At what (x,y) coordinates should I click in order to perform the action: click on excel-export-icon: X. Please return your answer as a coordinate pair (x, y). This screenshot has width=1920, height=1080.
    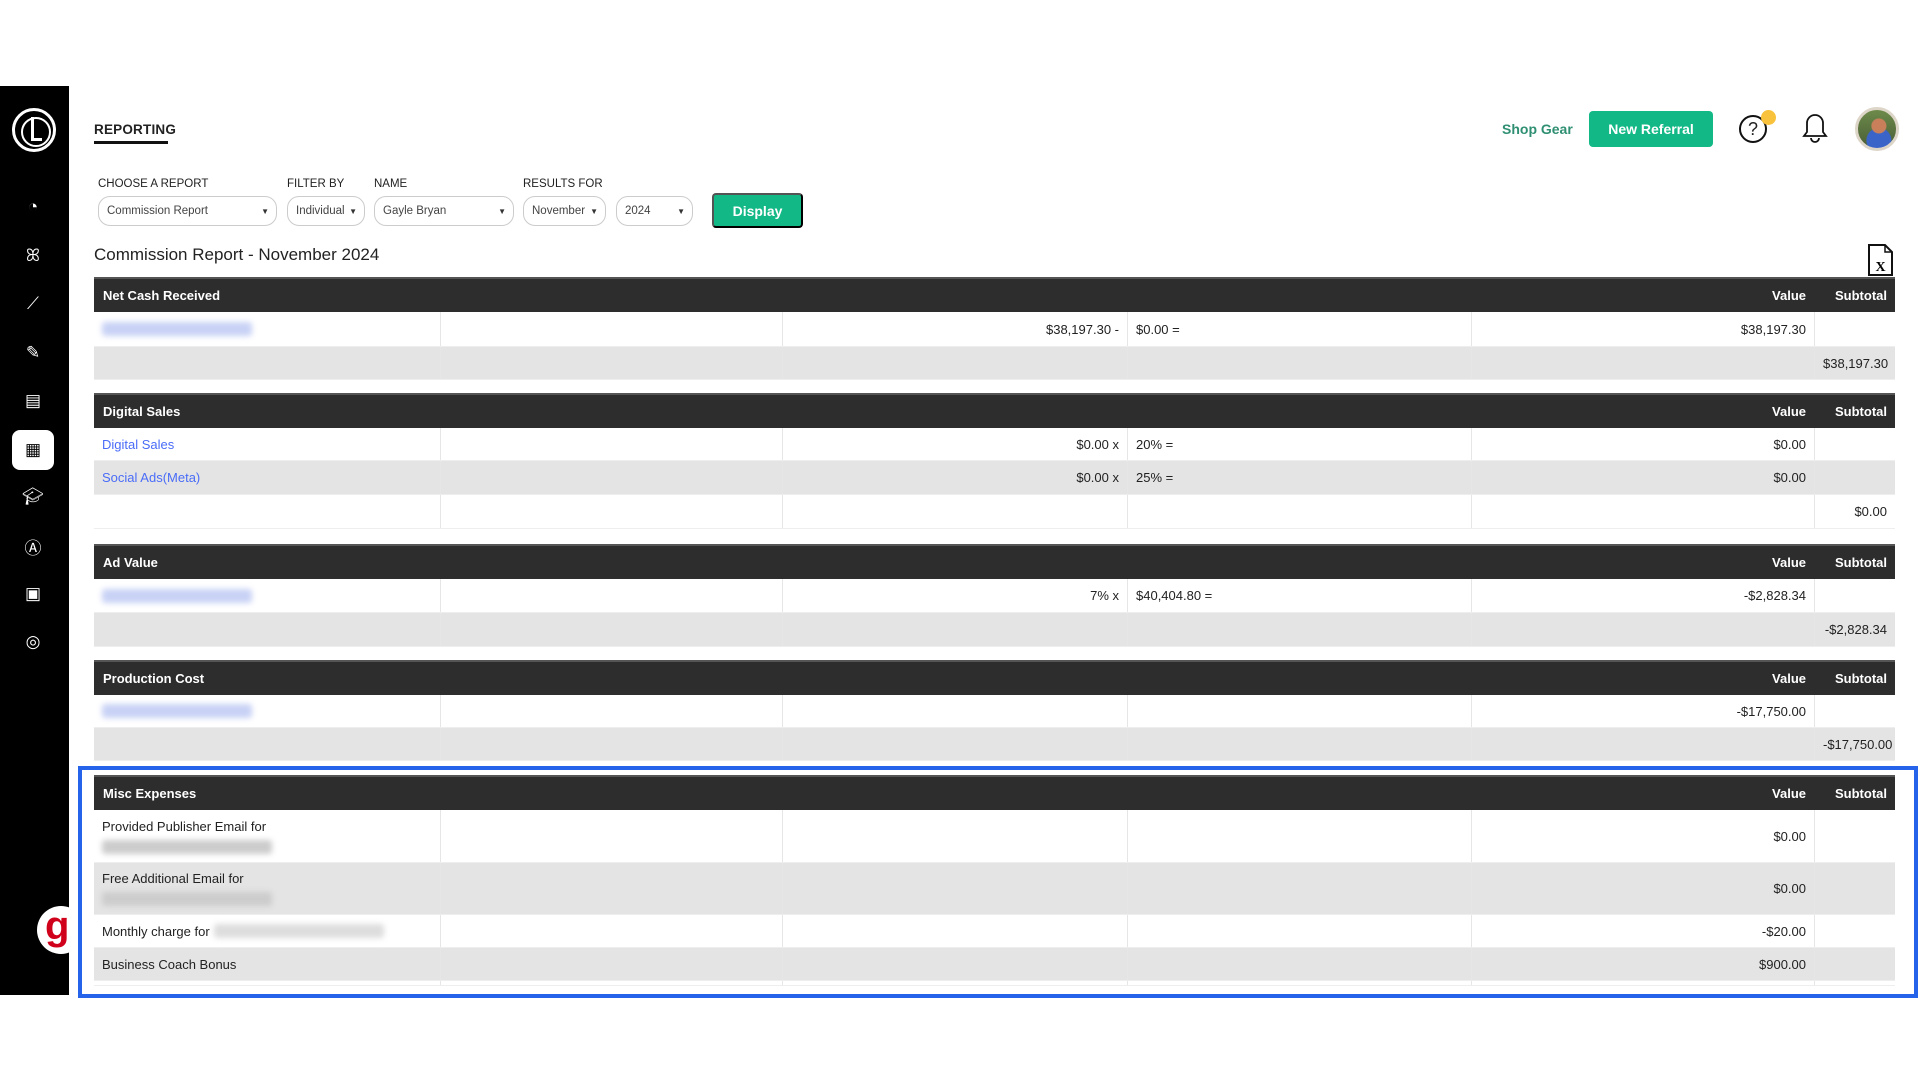
    Looking at the image, I should click on (1880, 260).